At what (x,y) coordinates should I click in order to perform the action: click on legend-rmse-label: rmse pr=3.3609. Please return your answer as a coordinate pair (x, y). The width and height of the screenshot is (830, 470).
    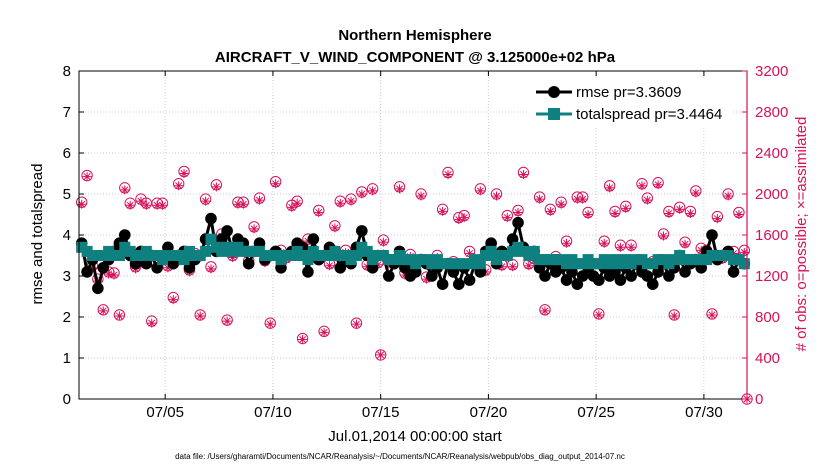
    Looking at the image, I should click on (628, 92).